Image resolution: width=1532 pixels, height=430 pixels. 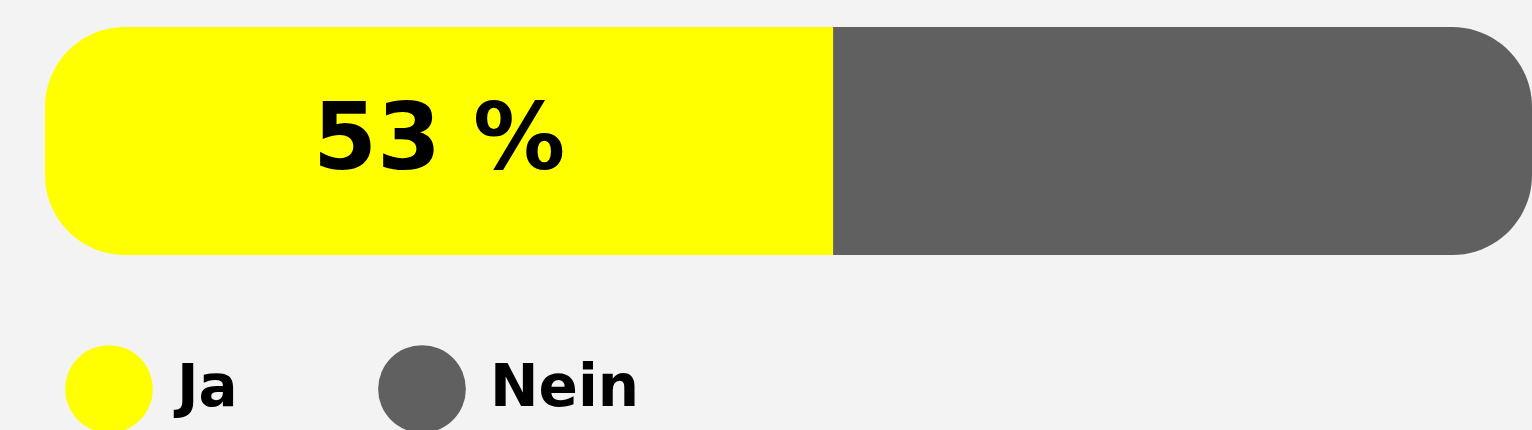 What do you see at coordinates (205, 386) in the screenshot?
I see `legend-label: Ja` at bounding box center [205, 386].